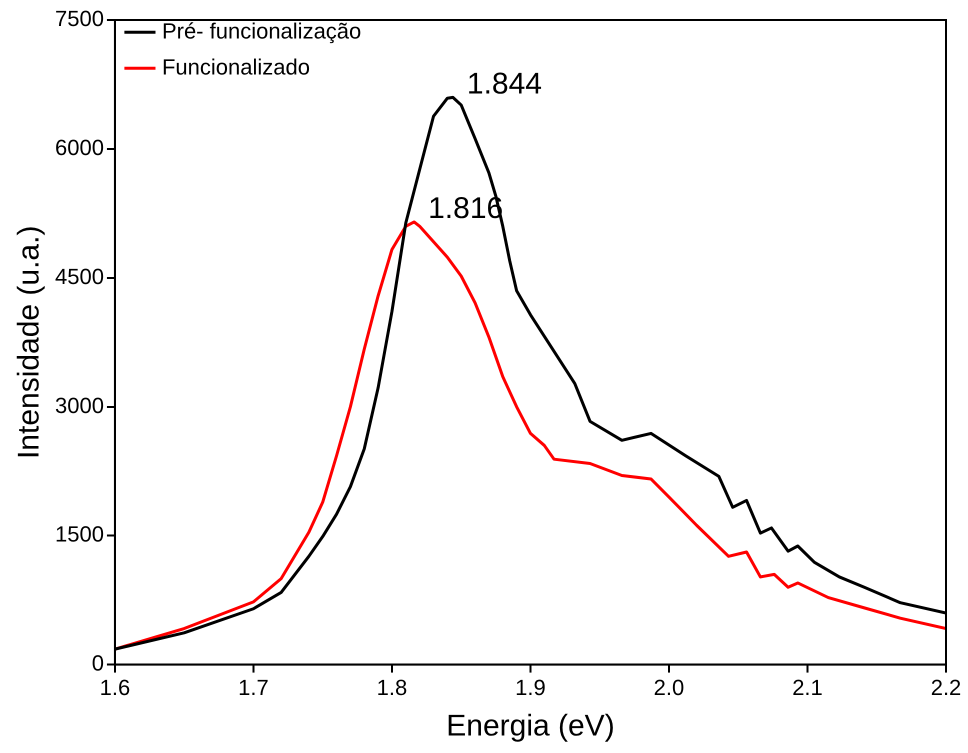 Image resolution: width=968 pixels, height=753 pixels. Describe the element at coordinates (253, 687) in the screenshot. I see `x-tick-label: 1.7` at that location.